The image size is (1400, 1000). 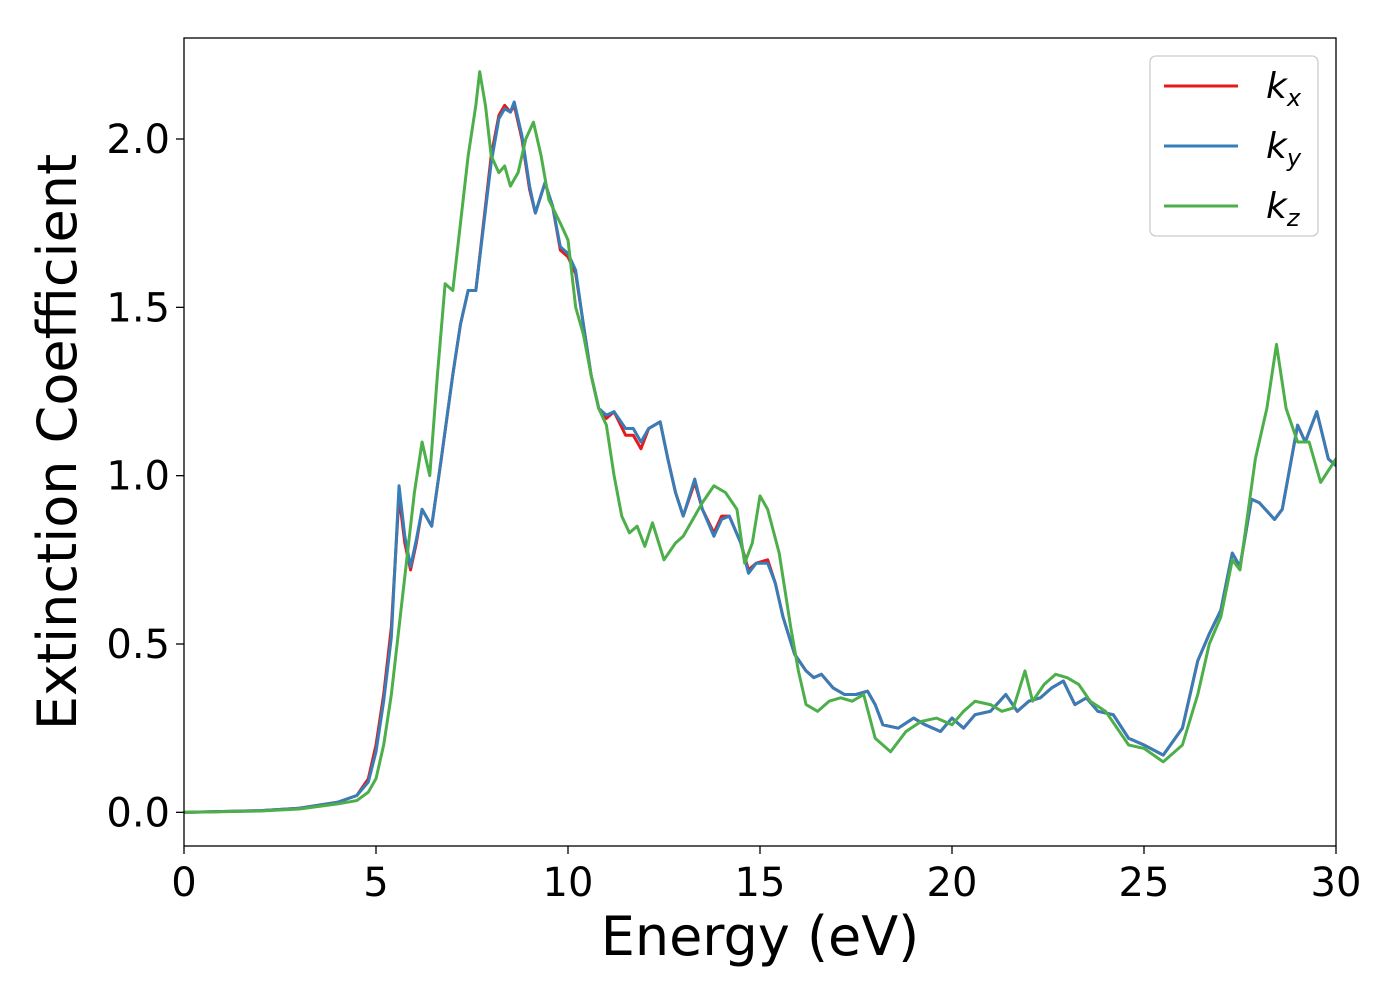 What do you see at coordinates (1283, 209) in the screenshot?
I see `legend-label-z: kz` at bounding box center [1283, 209].